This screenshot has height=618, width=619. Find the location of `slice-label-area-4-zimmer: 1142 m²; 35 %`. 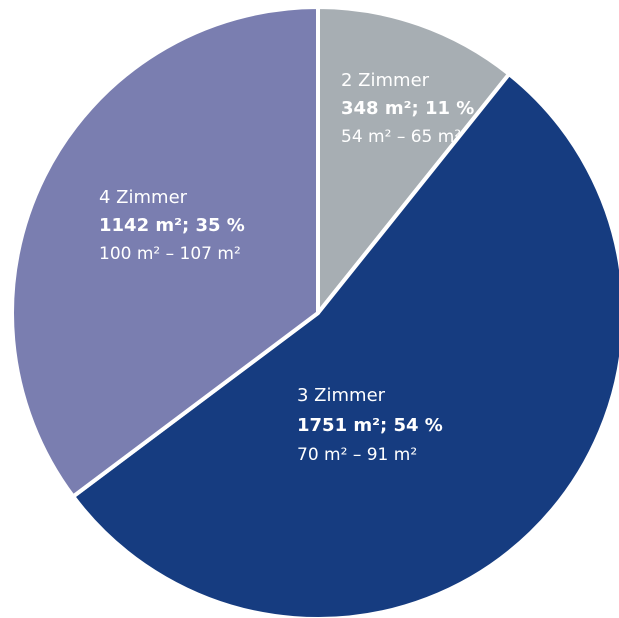

slice-label-area-4-zimmer: 1142 m²; 35 % is located at coordinates (172, 225).